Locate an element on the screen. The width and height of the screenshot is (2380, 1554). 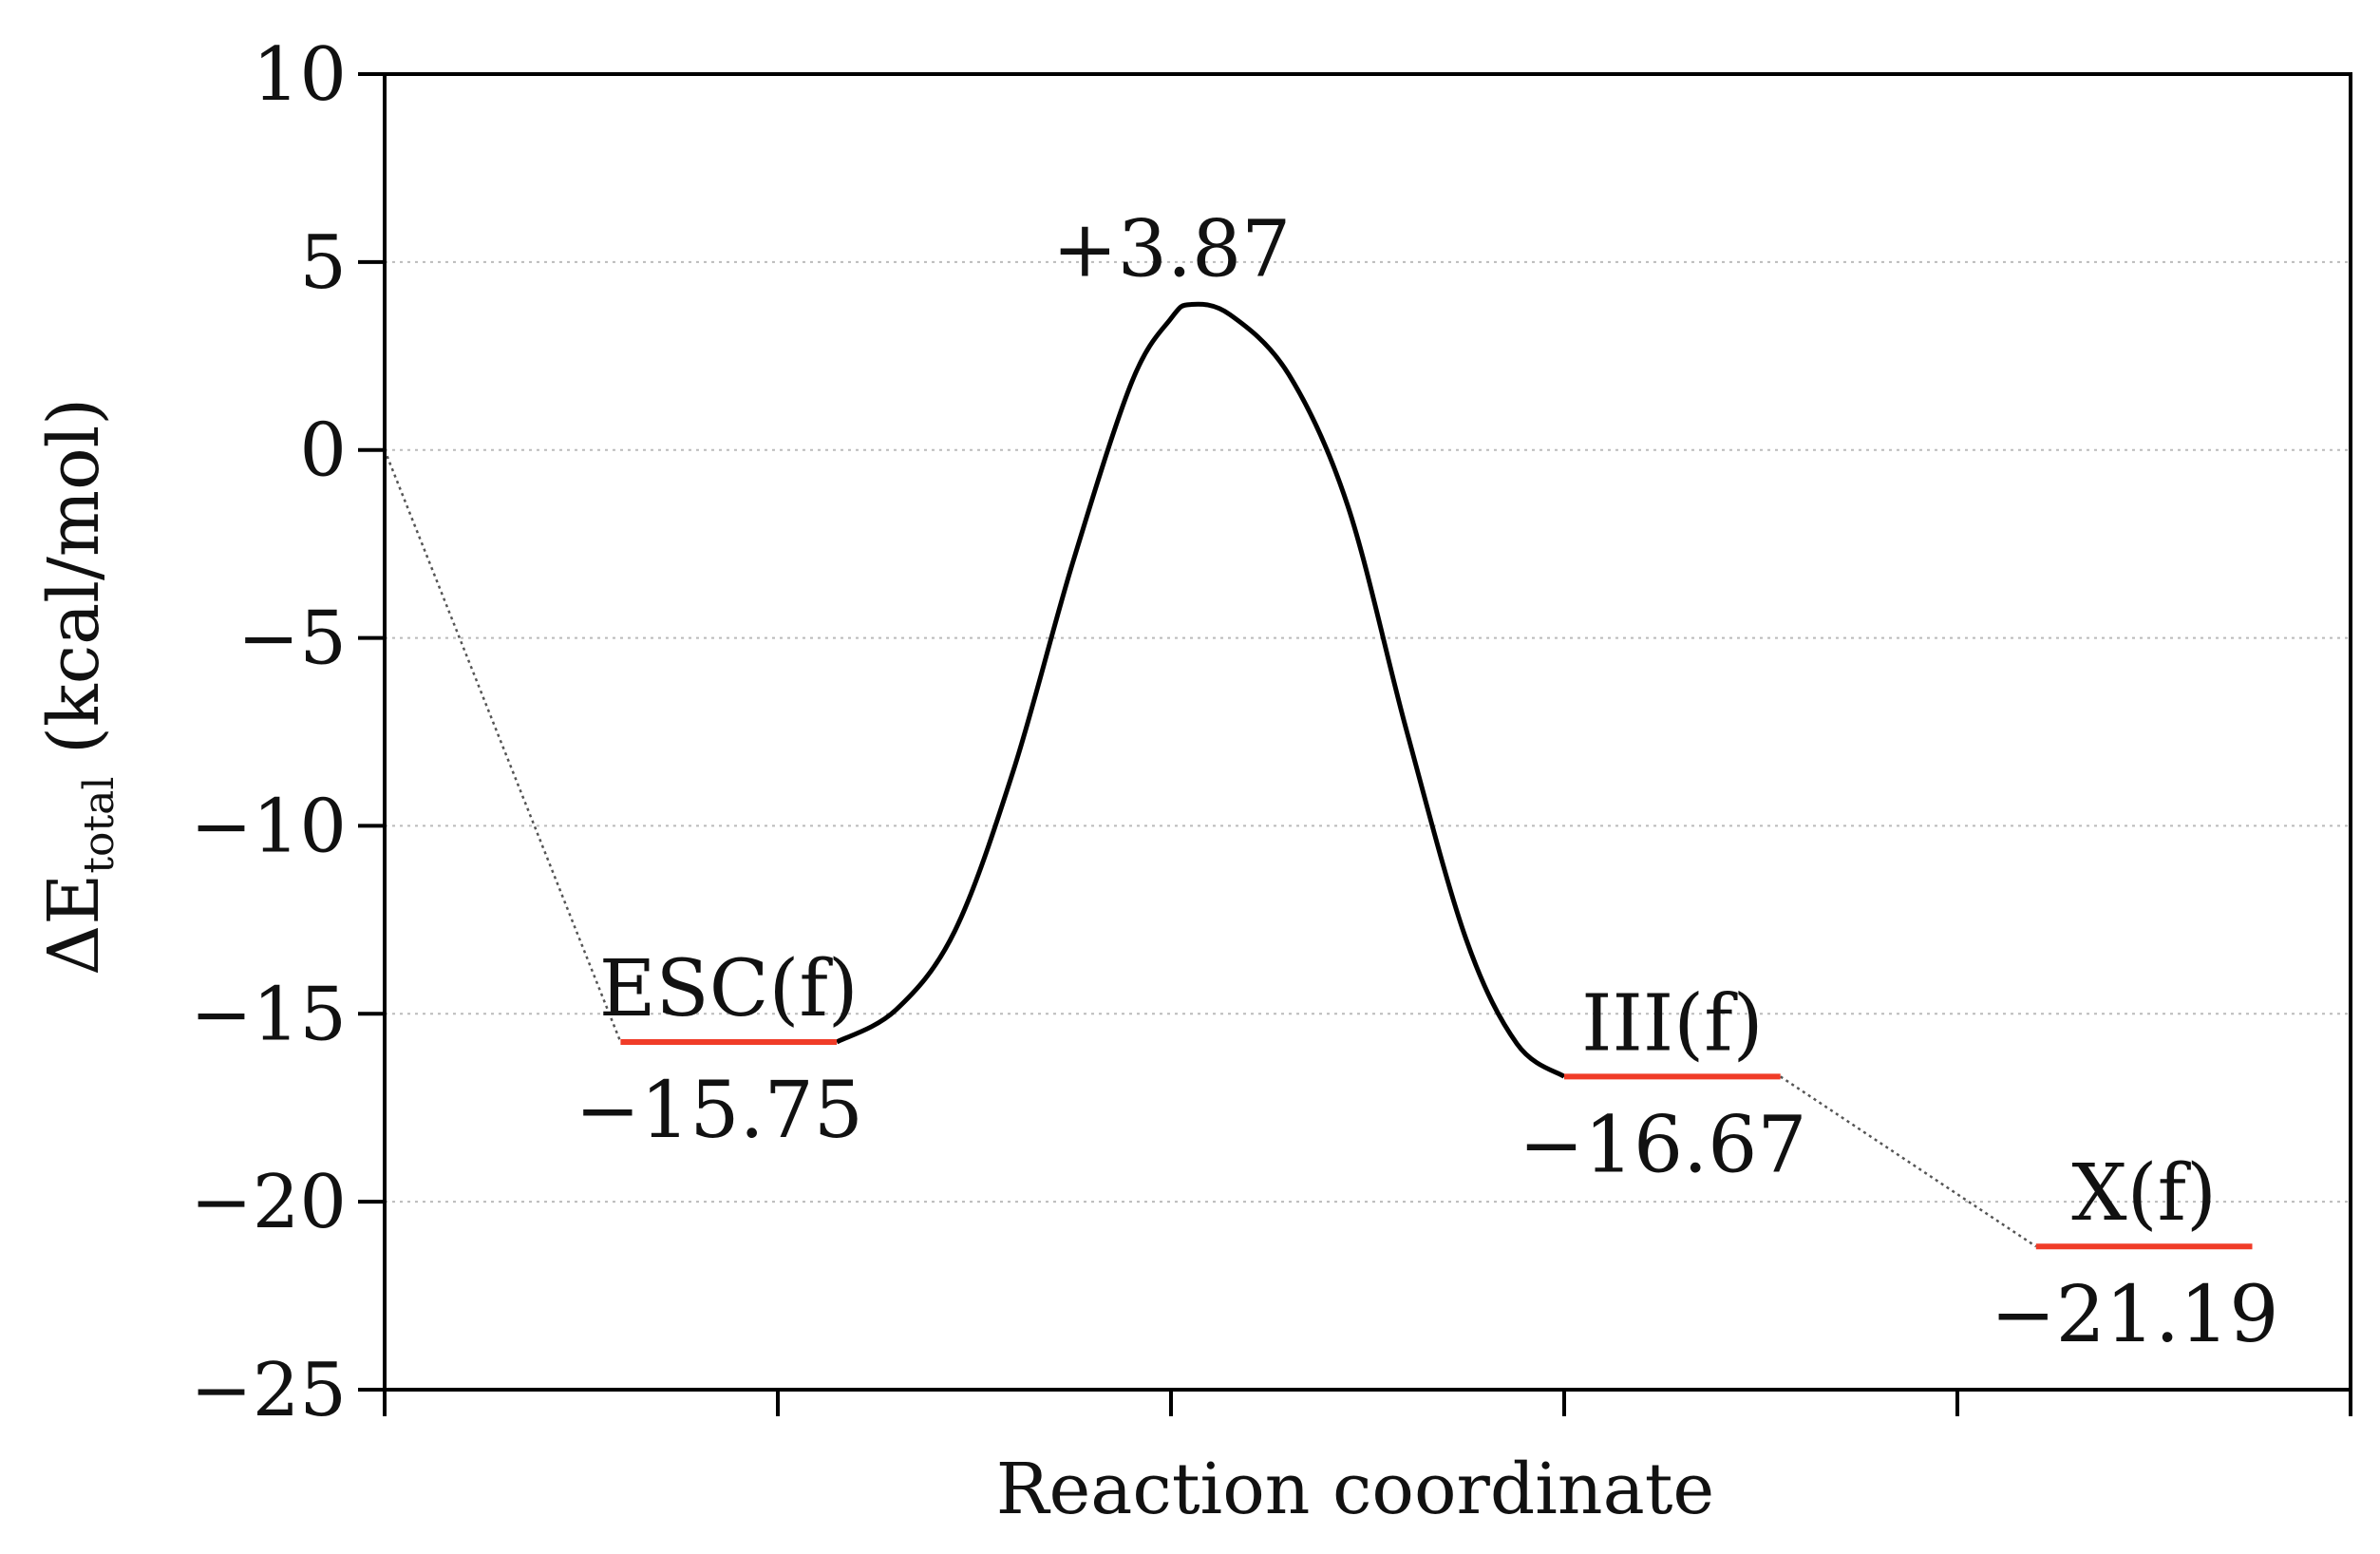
y-axis-label-main: ΔE is located at coordinates (74, 925).